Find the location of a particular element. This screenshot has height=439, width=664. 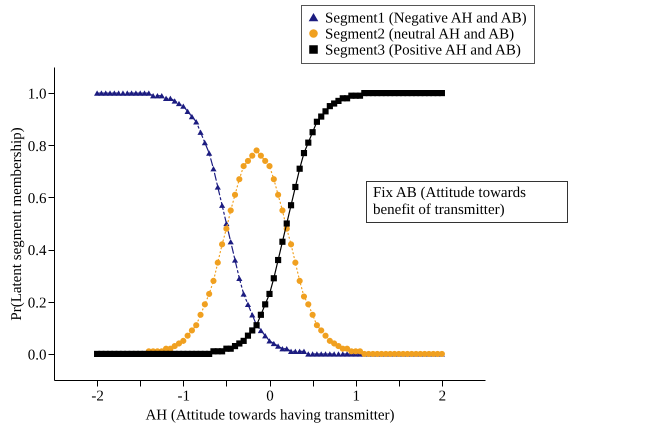

y-tick-label: 0.8 is located at coordinates (37, 146).